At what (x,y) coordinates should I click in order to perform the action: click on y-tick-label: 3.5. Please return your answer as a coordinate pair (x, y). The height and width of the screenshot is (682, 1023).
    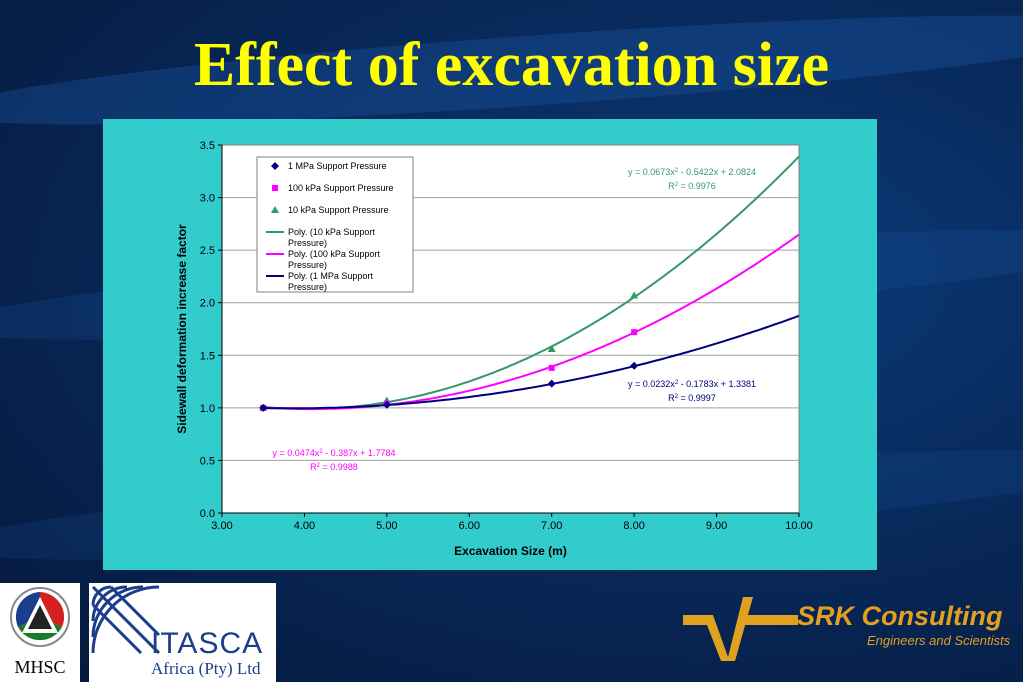
    Looking at the image, I should click on (207, 146).